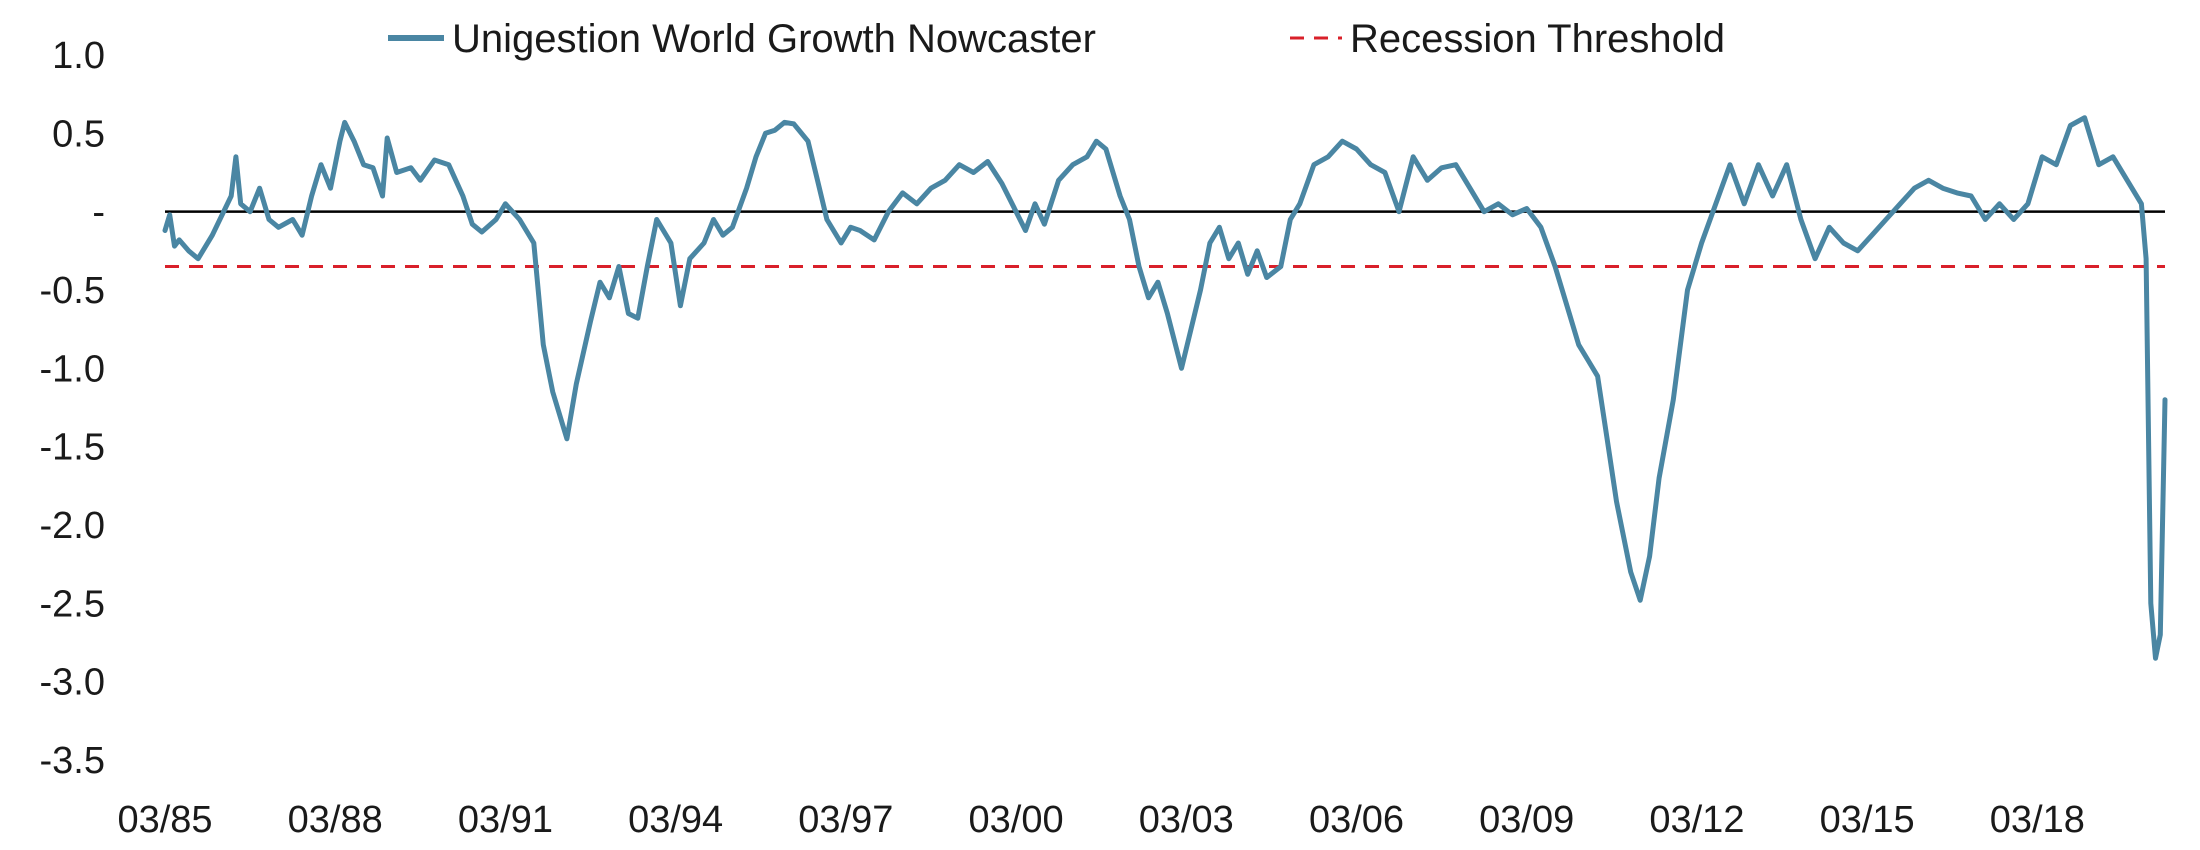 Image resolution: width=2200 pixels, height=850 pixels. What do you see at coordinates (1526, 820) in the screenshot?
I see `x-tick-label: 03/09` at bounding box center [1526, 820].